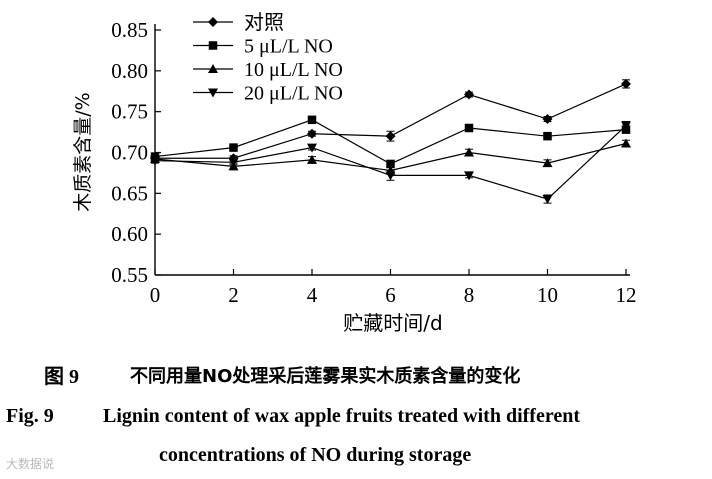  I want to click on figure-caption-zh: 不同用量NO处理采后莲雾果实木质素含量的变化, so click(325, 376).